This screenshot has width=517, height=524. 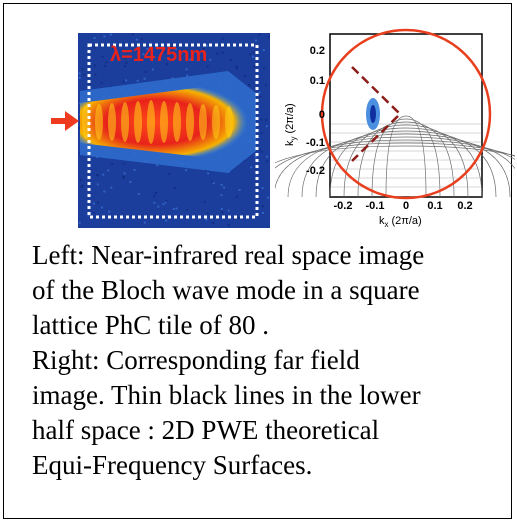 I want to click on plot-frame, so click(x=406, y=115).